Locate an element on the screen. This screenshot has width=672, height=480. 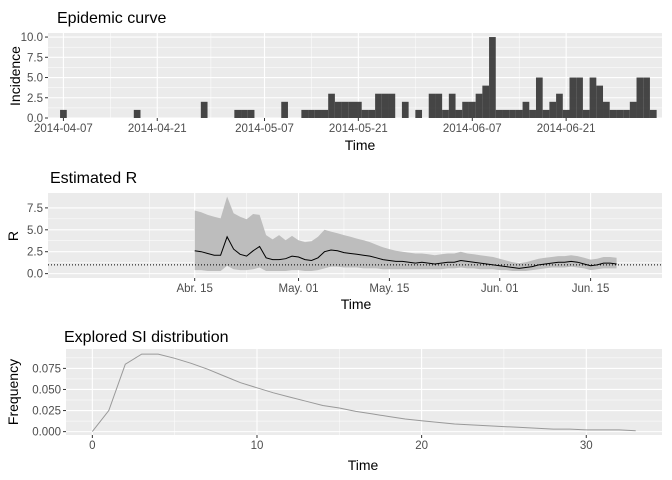
si-distribution-line is located at coordinates (363, 392).